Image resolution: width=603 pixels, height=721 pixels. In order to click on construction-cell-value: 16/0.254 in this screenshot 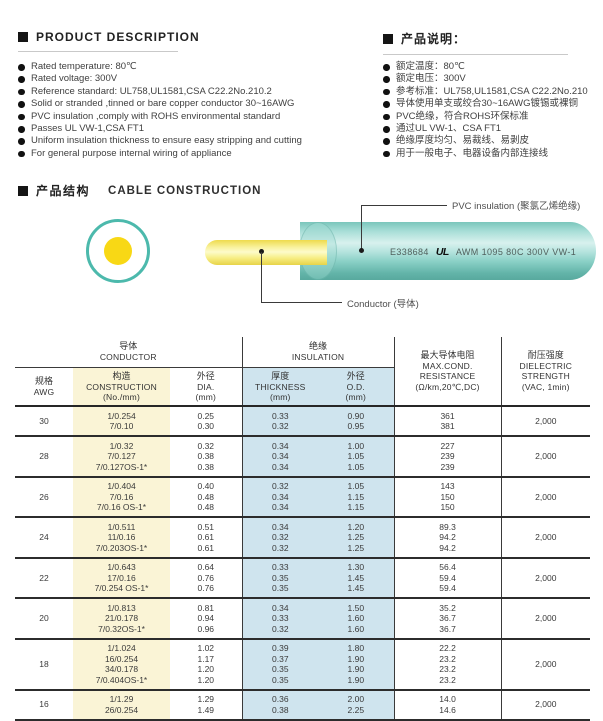, I will do `click(121, 658)`.